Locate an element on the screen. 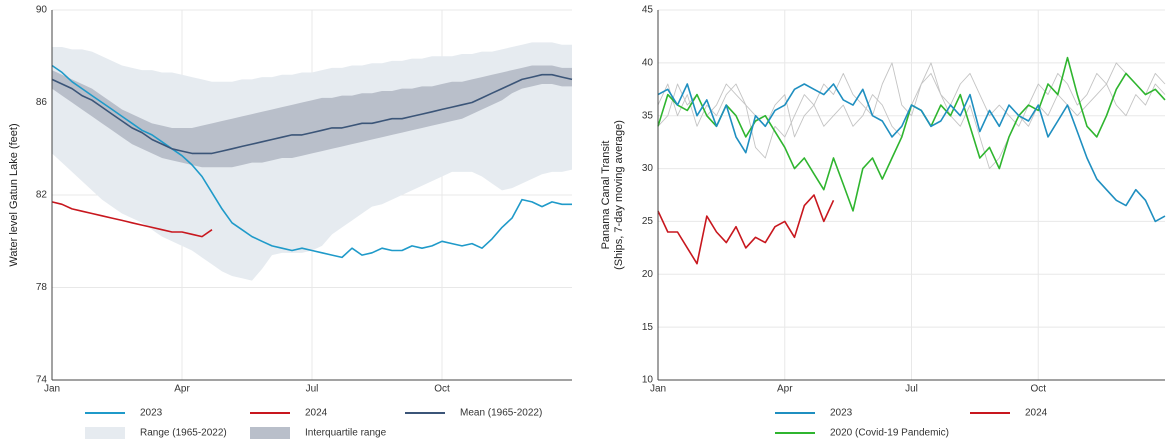 This screenshot has width=1169, height=443. y-tick-label: 78 is located at coordinates (42, 287).